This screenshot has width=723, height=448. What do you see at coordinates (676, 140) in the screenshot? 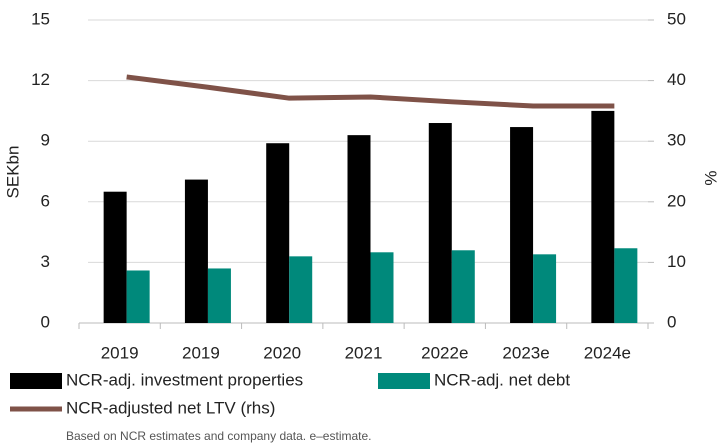
I see `y2-tick-label: 30` at bounding box center [676, 140].